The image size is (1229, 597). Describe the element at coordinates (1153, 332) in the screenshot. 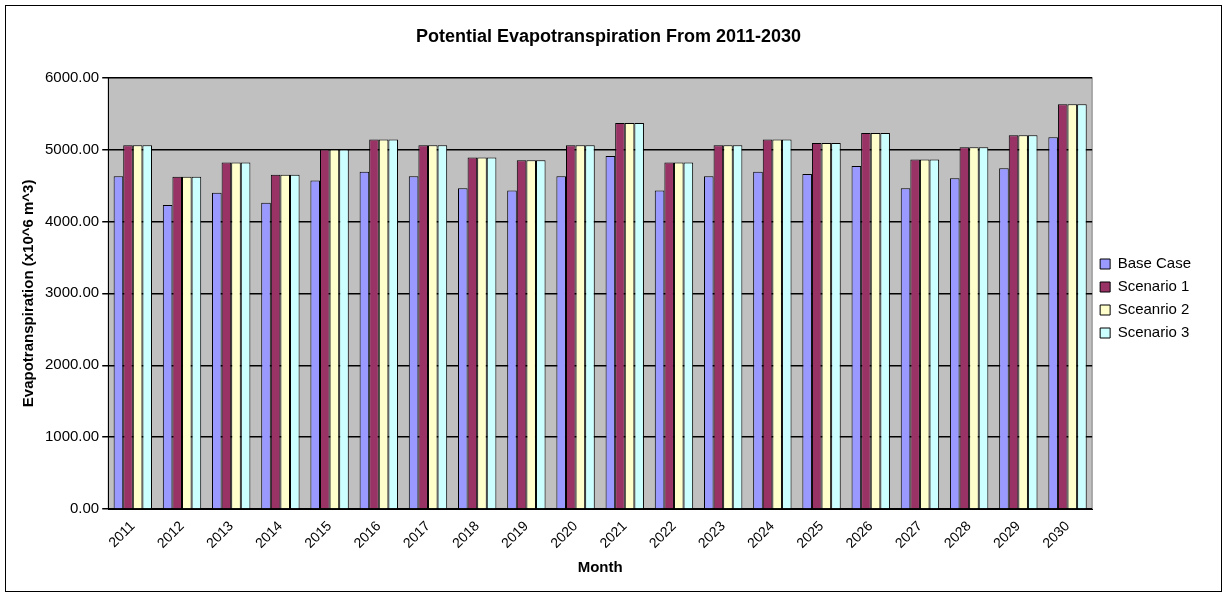

I see `legend-label: Scenario 3` at that location.